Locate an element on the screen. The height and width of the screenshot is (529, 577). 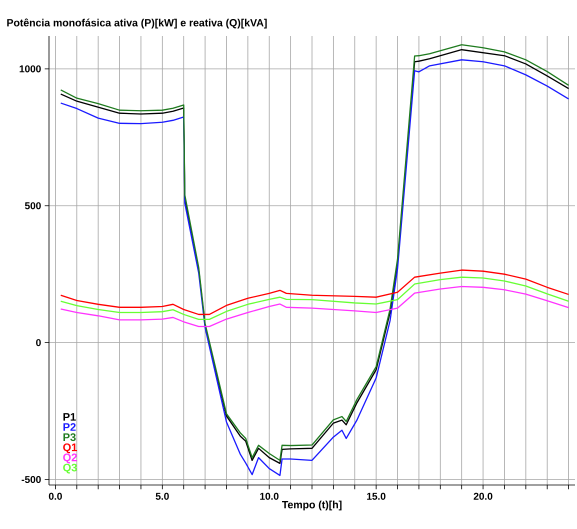
text: Q3 is located at coordinates (70, 469).